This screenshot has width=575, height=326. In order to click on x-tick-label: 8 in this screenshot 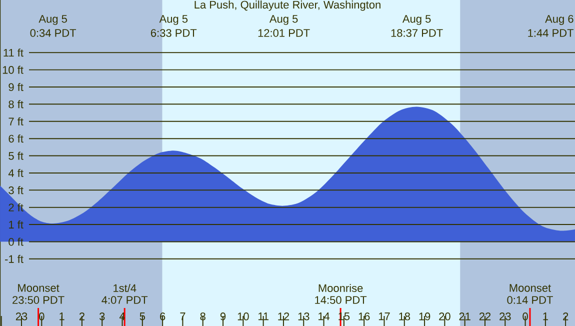, I will do `click(203, 316)`.